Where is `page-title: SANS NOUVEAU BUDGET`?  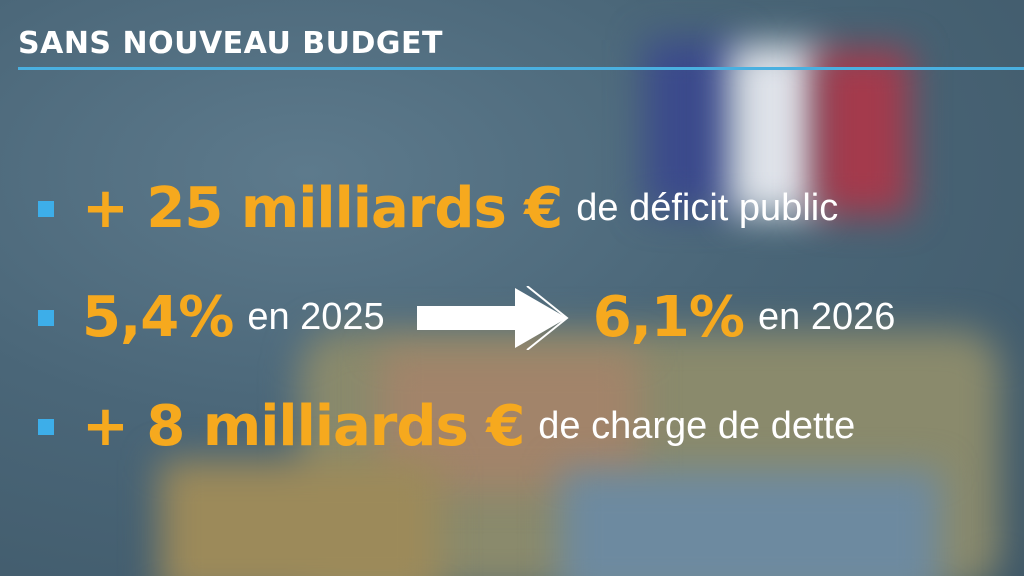
page-title: SANS NOUVEAU BUDGET is located at coordinates (230, 43).